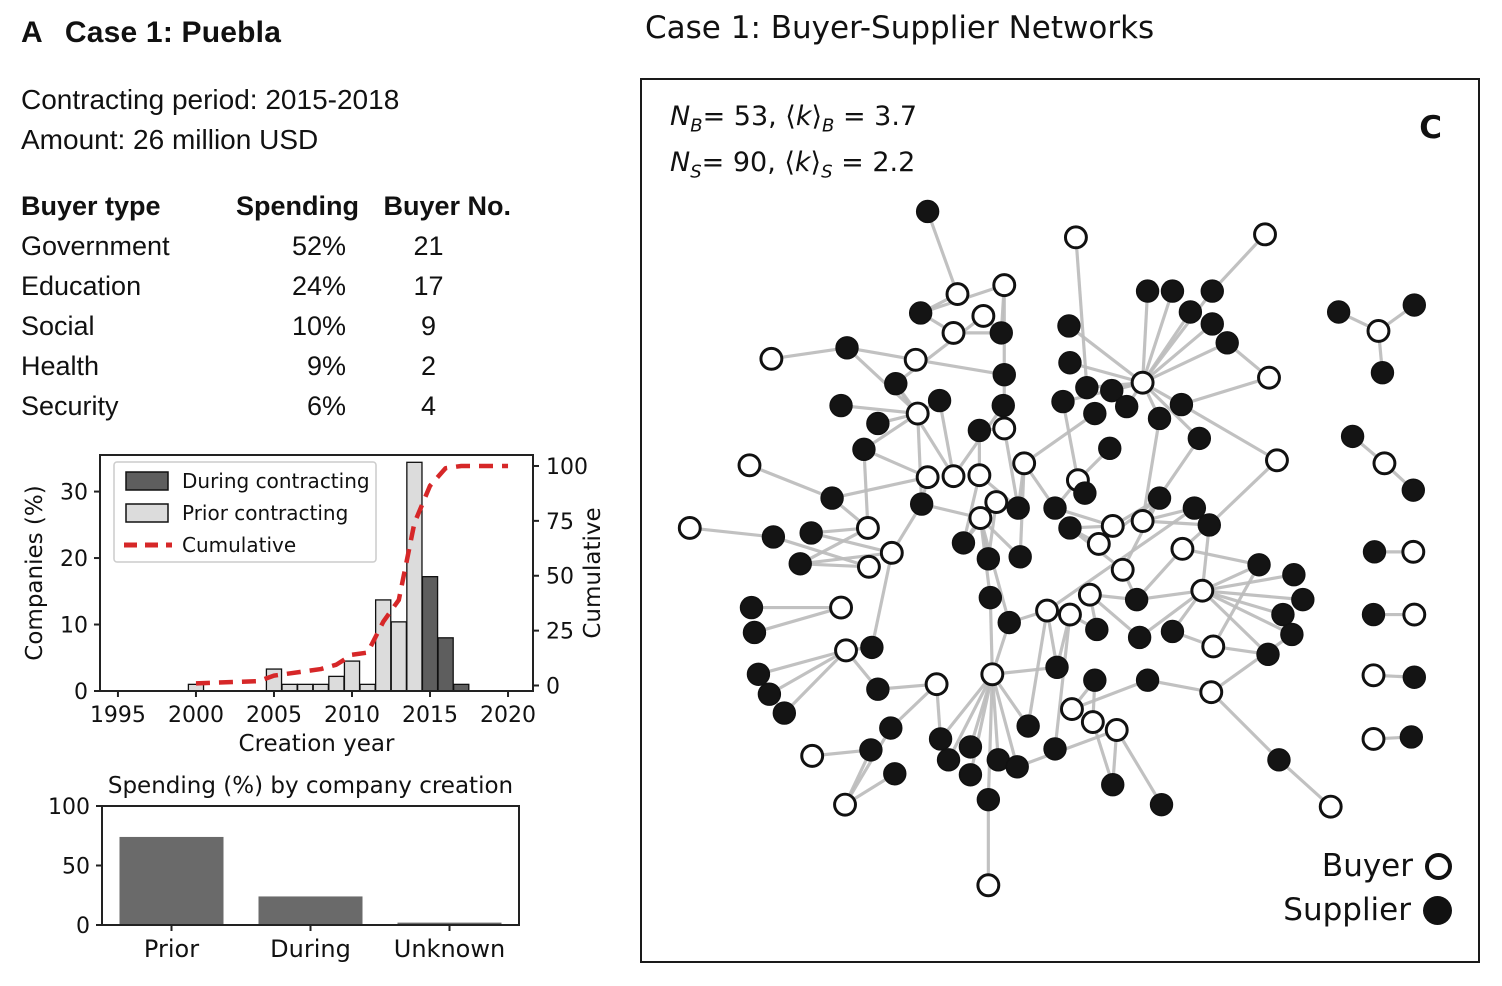 Image resolution: width=1502 pixels, height=986 pixels. What do you see at coordinates (173, 32) in the screenshot?
I see `panel-a-title: Case 1: Puebla` at bounding box center [173, 32].